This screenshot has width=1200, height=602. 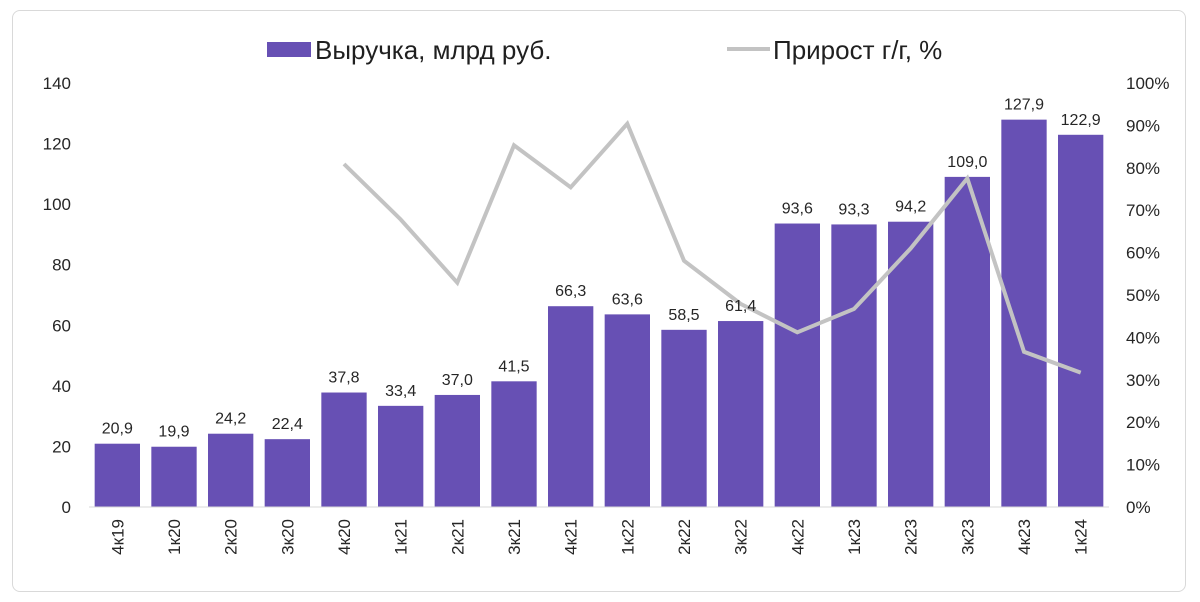 I want to click on legend: Выручка, млрд руб. Прирост г/г, %, so click(x=604, y=50).